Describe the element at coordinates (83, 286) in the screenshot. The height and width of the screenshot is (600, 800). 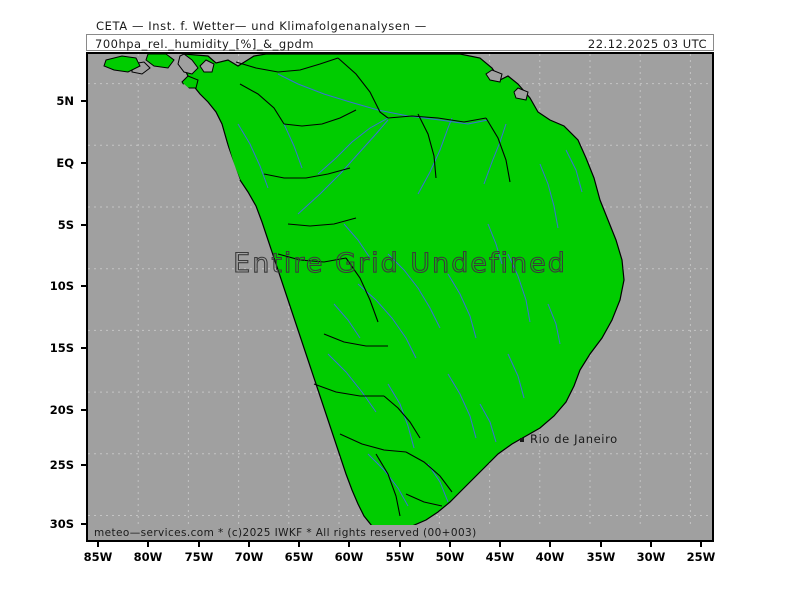
I see `lat-tick-10S` at that location.